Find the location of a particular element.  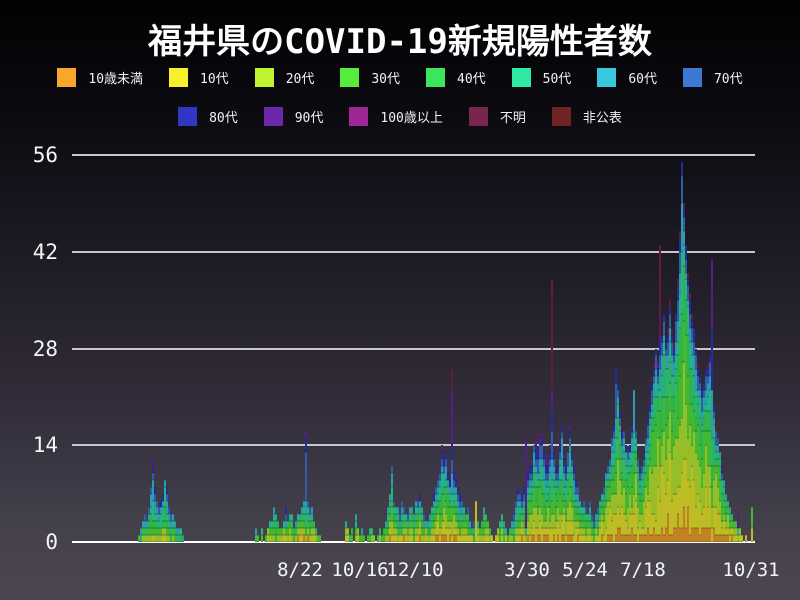

y-tick-label: 14 is located at coordinates (45, 445).